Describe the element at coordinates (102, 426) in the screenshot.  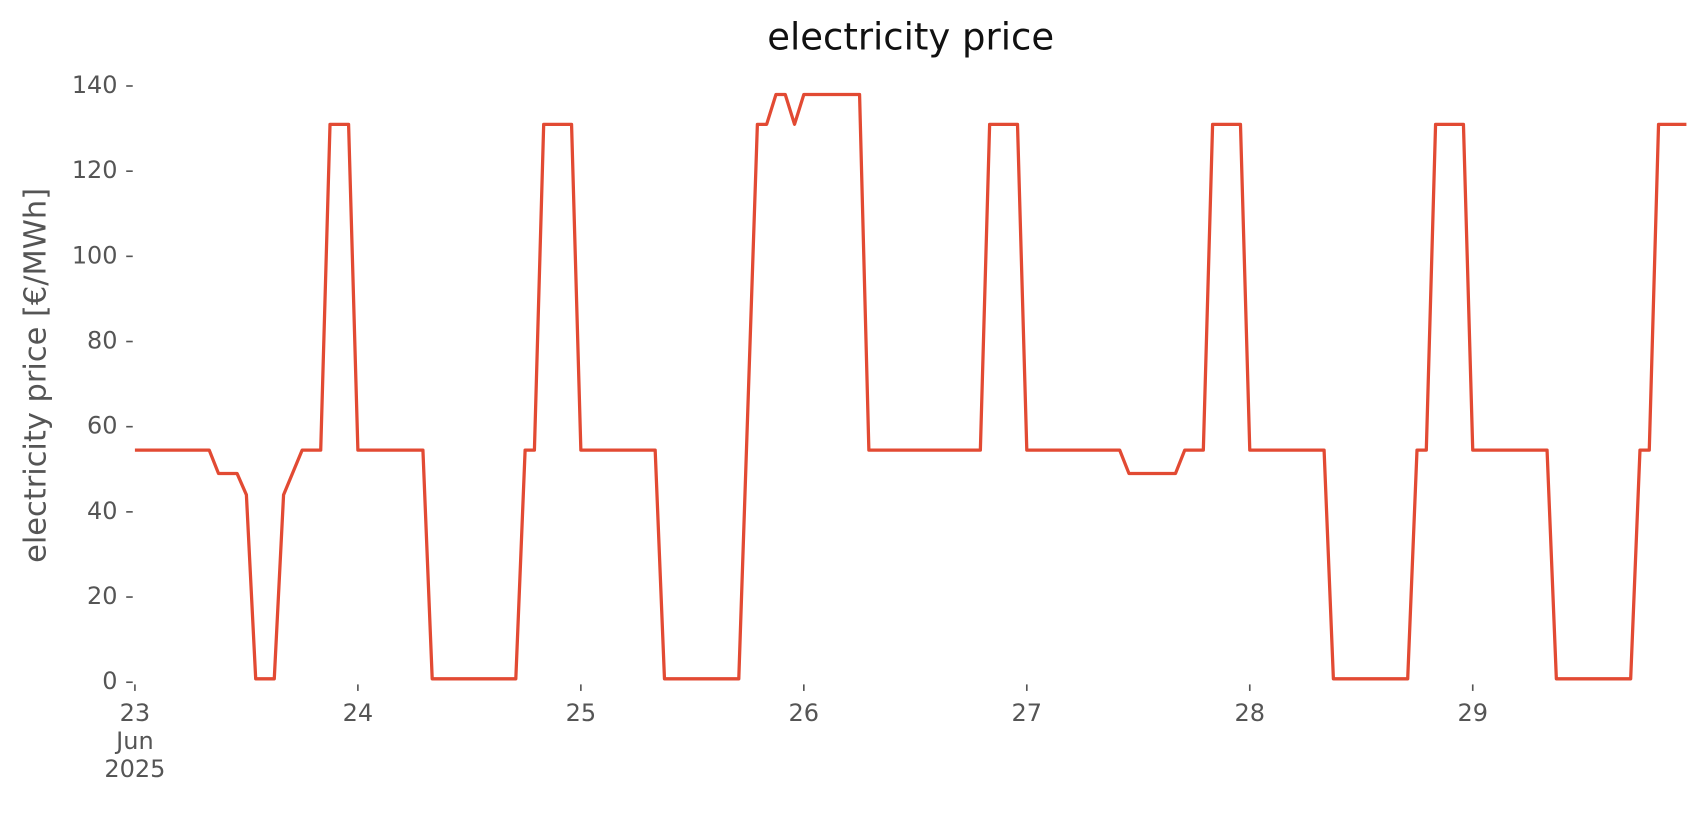
I see `y-tick-label: 60` at that location.